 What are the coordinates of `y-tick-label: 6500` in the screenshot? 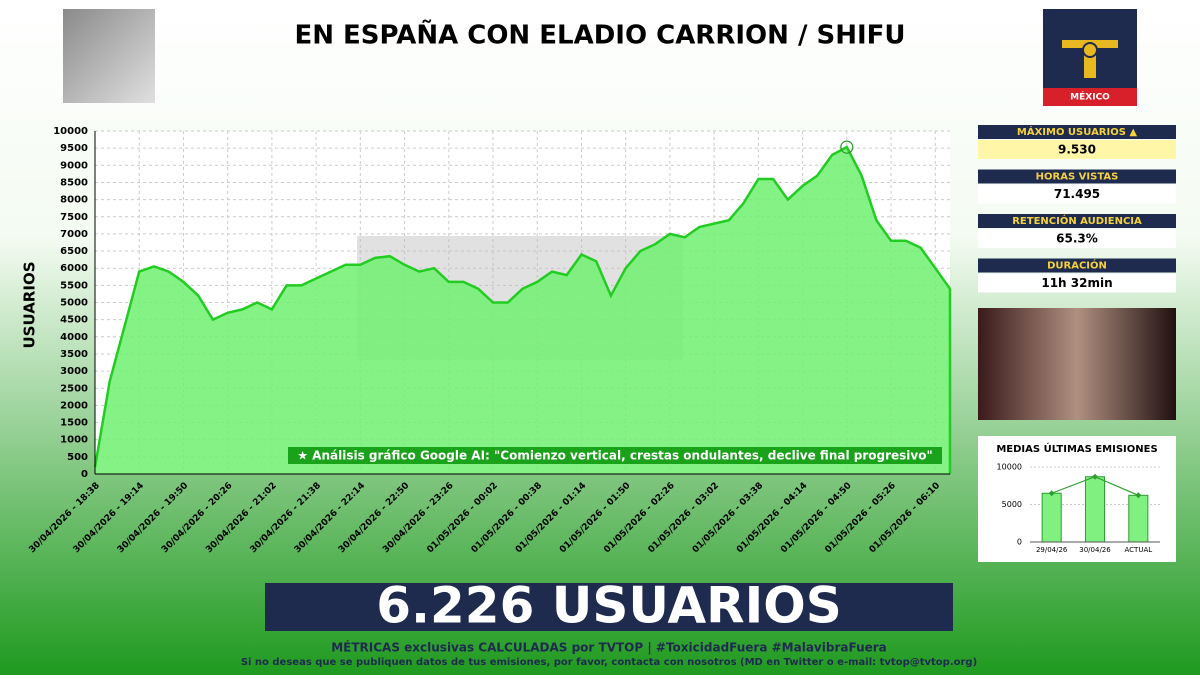 It's located at (74, 251).